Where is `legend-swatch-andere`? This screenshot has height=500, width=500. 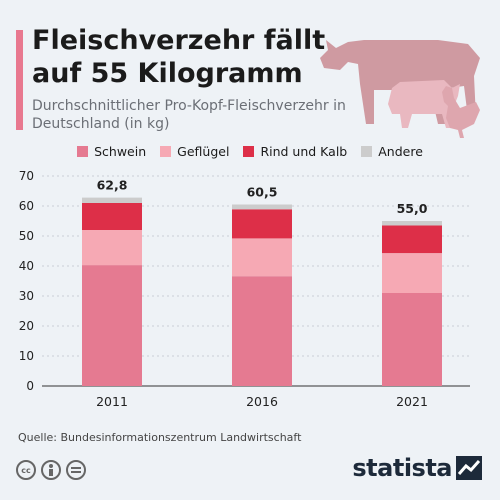
legend-swatch-andere is located at coordinates (367, 151).